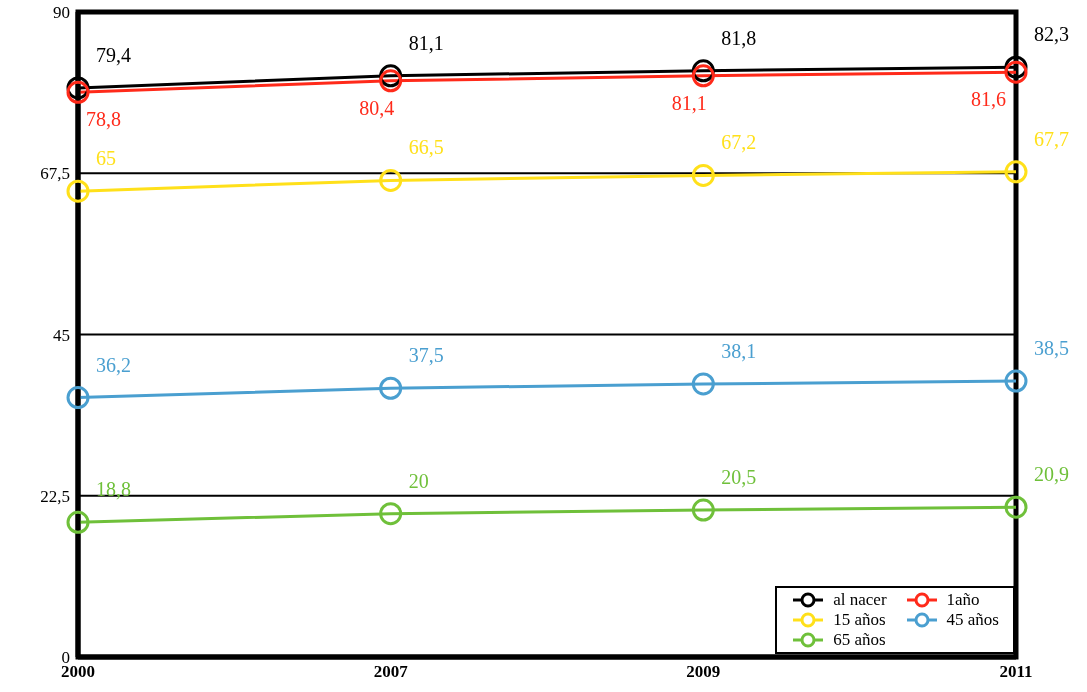  What do you see at coordinates (739, 37) in the screenshot?
I see `data-label: 81,8` at bounding box center [739, 37].